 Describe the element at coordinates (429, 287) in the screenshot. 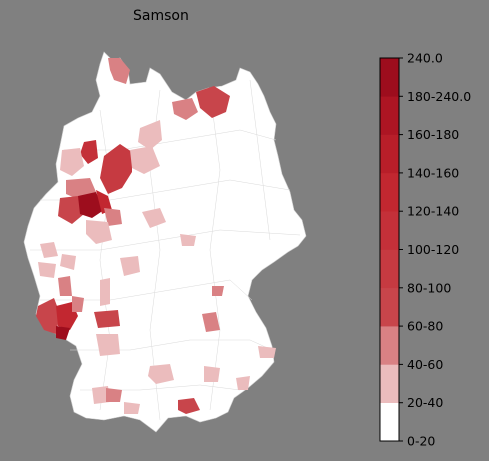

I see `colorbar-tick-label: 80-100` at that location.